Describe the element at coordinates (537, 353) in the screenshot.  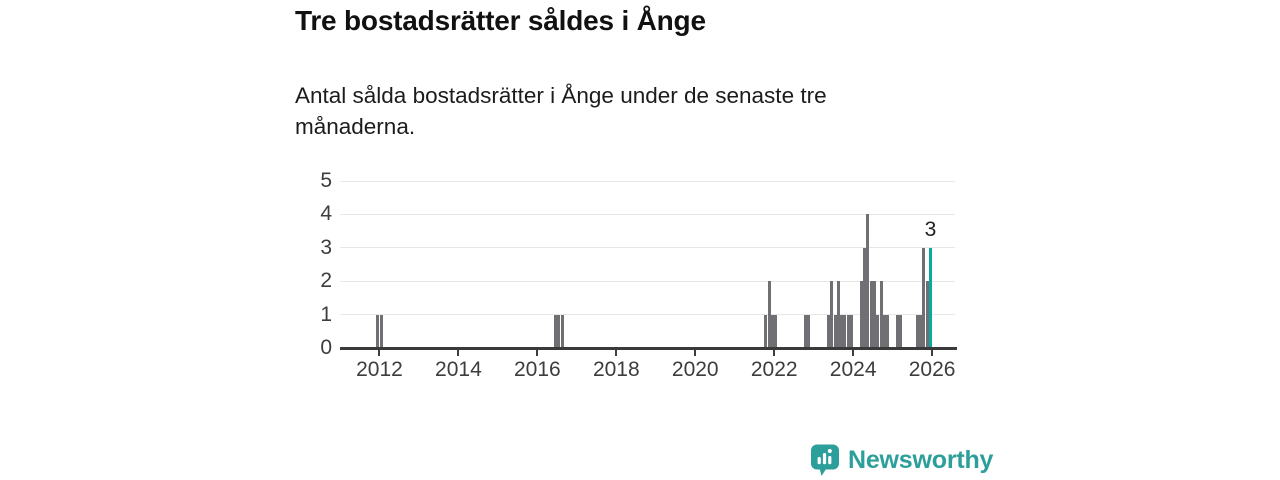
I see `x-axis-tick-2016` at that location.